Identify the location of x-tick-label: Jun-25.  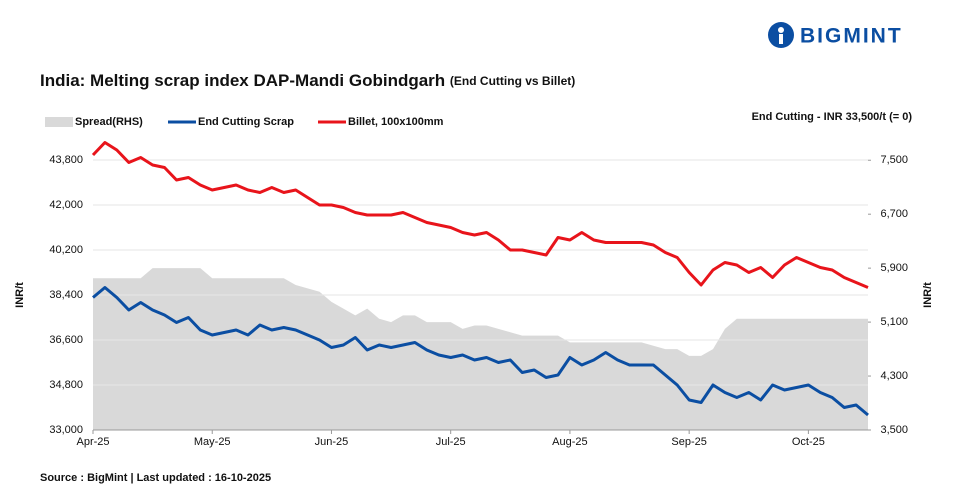
(332, 442).